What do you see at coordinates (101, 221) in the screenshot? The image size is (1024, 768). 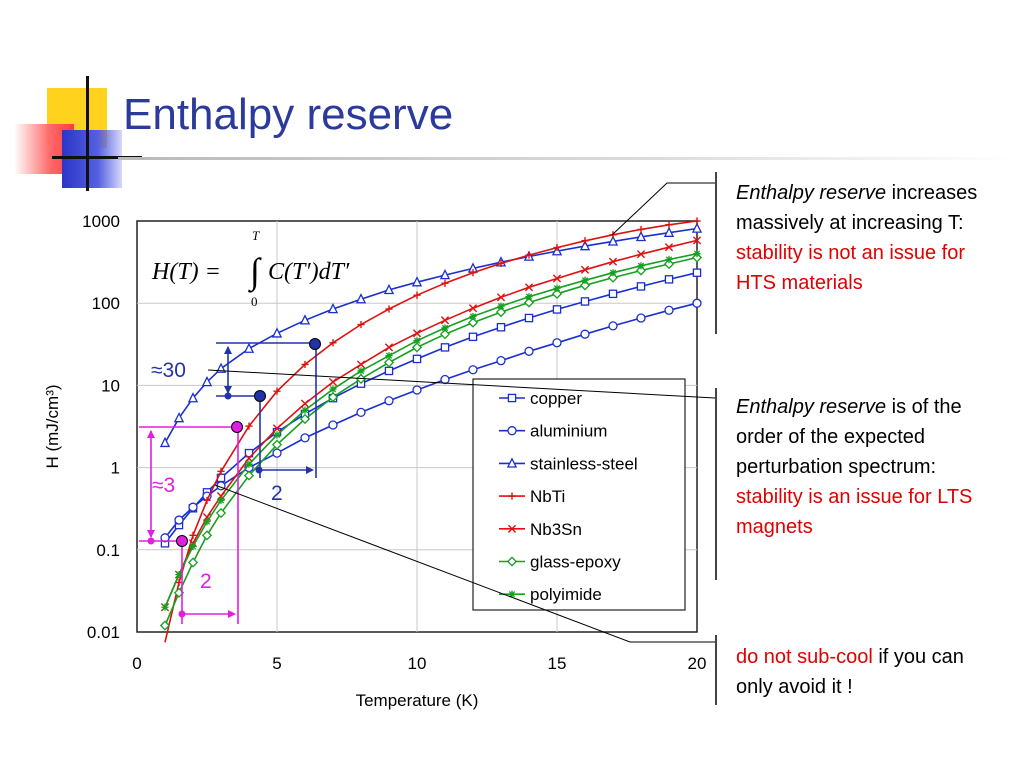 I see `y-tick-label: 1000` at bounding box center [101, 221].